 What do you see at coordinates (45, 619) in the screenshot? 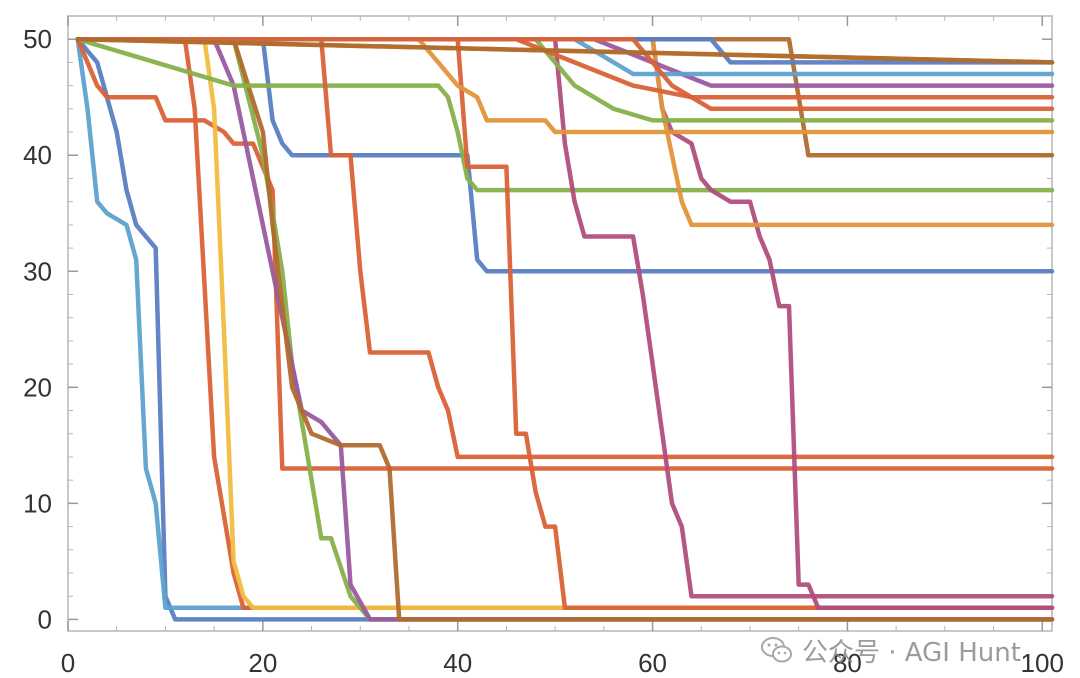
I see `y-tick-label: 0` at bounding box center [45, 619].